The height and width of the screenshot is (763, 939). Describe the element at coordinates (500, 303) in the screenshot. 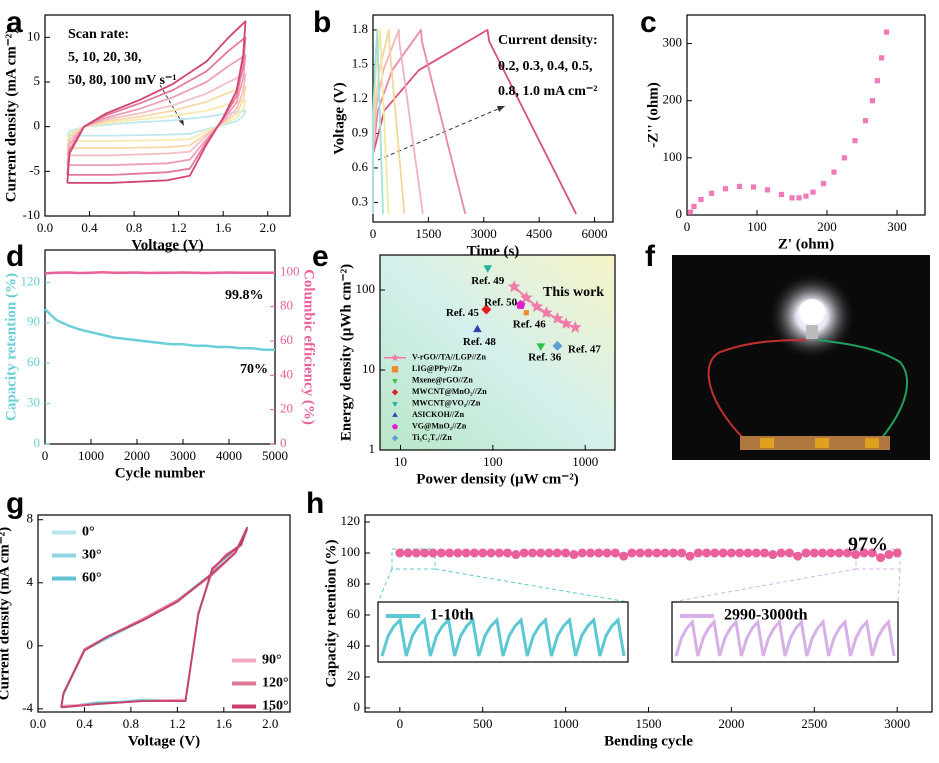

I see `point-label: Ref. 50` at that location.